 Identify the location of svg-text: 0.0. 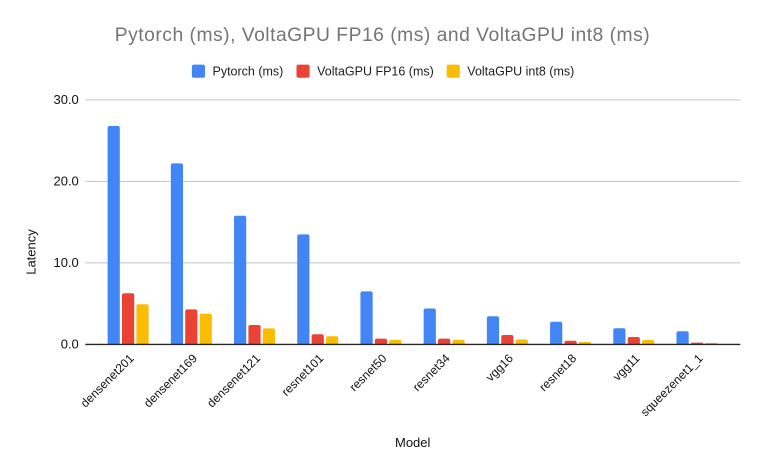
(70, 344).